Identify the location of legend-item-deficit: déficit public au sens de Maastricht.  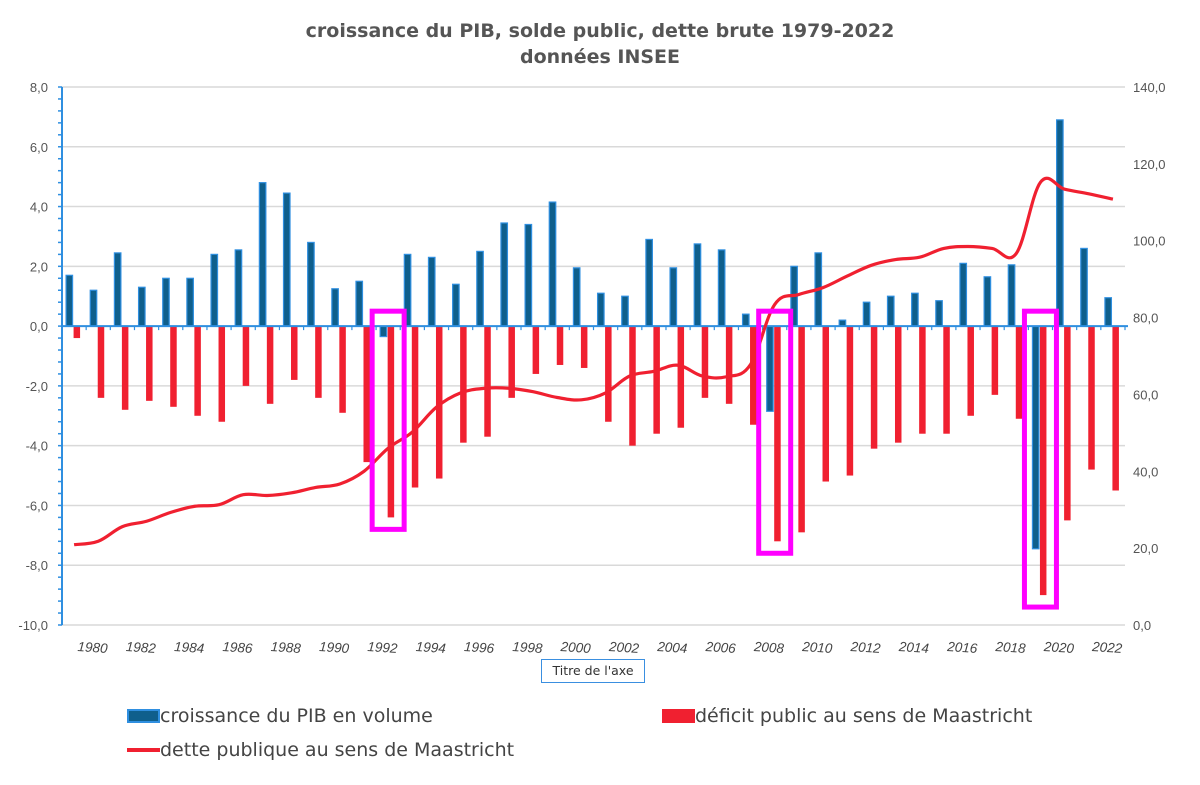
(847, 716).